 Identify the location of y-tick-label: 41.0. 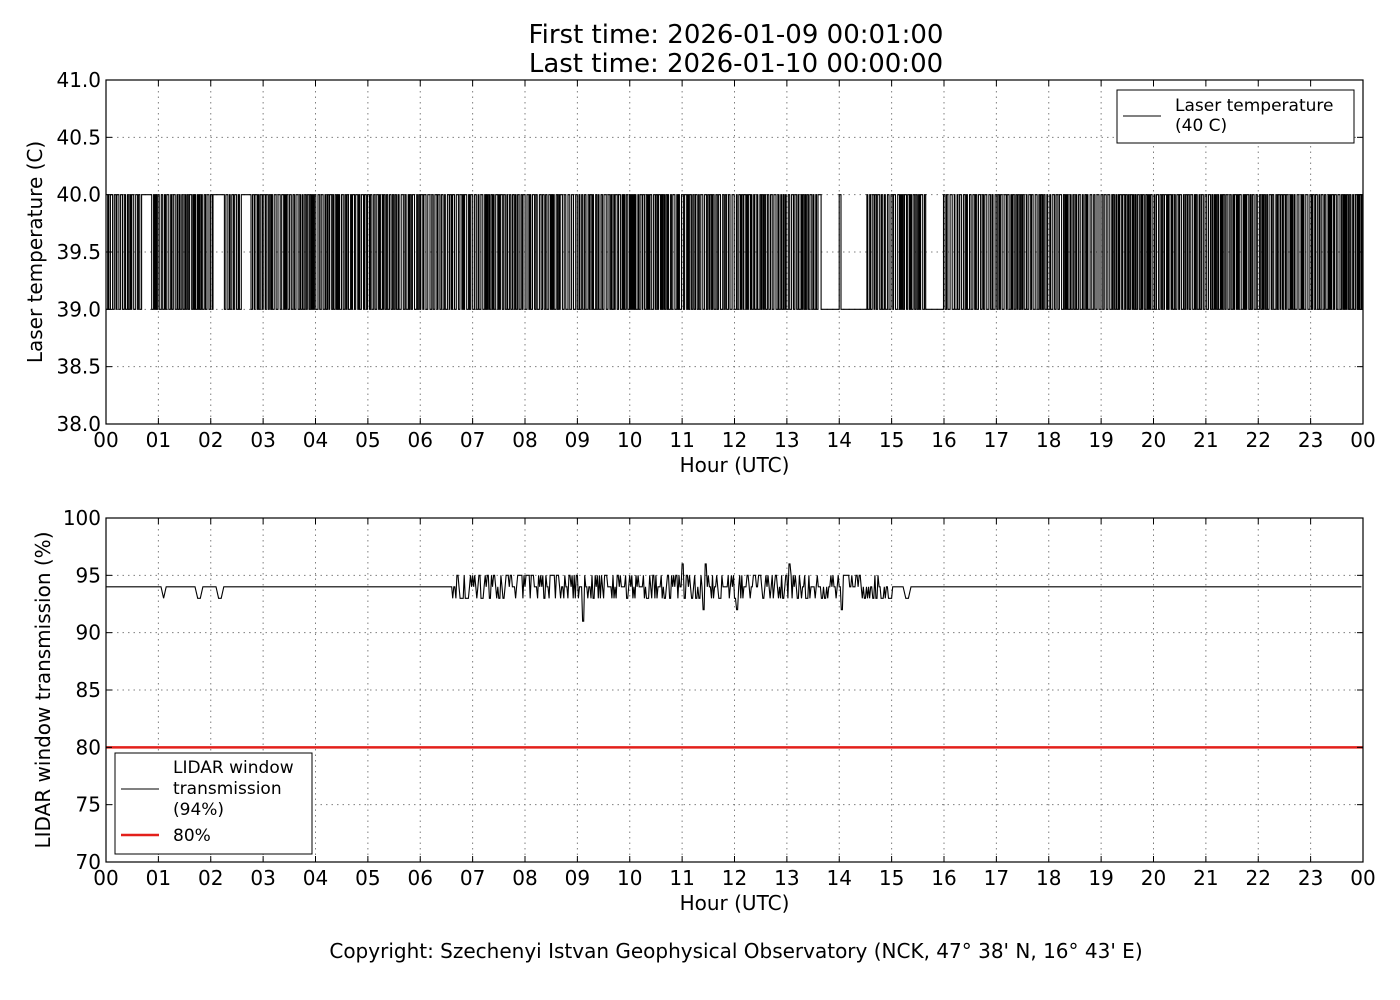
(78, 80).